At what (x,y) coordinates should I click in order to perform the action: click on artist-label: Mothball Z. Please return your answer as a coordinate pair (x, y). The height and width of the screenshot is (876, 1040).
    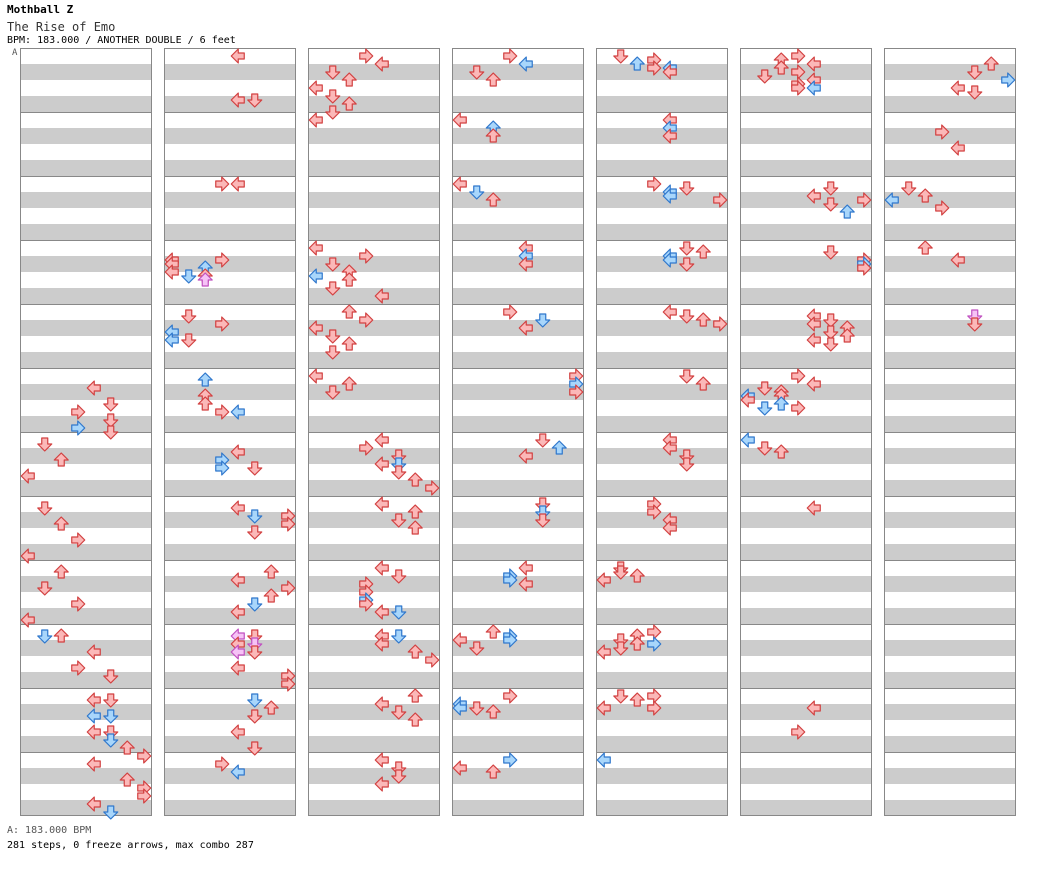
    Looking at the image, I should click on (40, 9).